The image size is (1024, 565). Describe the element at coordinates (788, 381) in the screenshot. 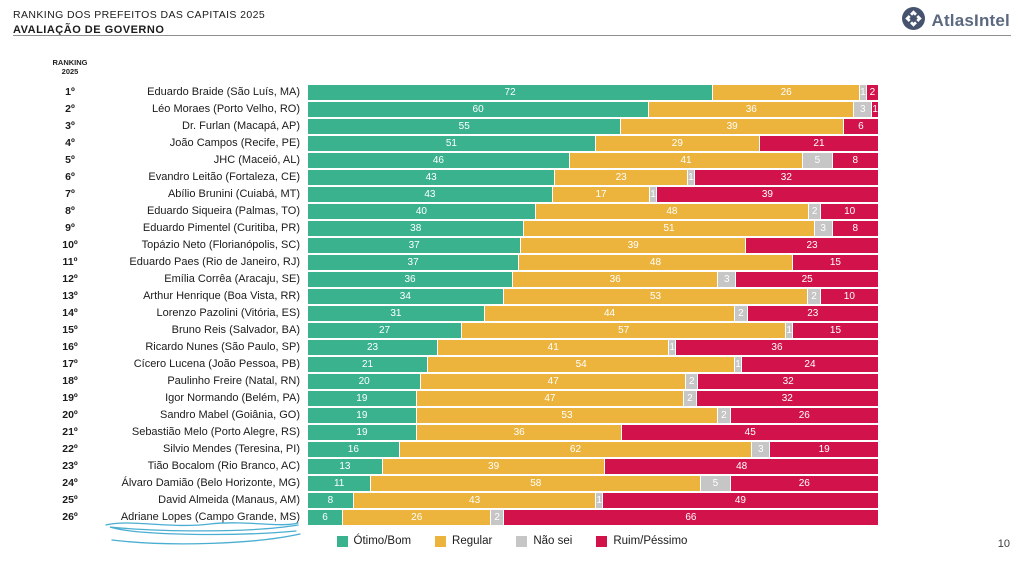

I see `bar-segment-ruim-pe-ssimo: 32` at that location.